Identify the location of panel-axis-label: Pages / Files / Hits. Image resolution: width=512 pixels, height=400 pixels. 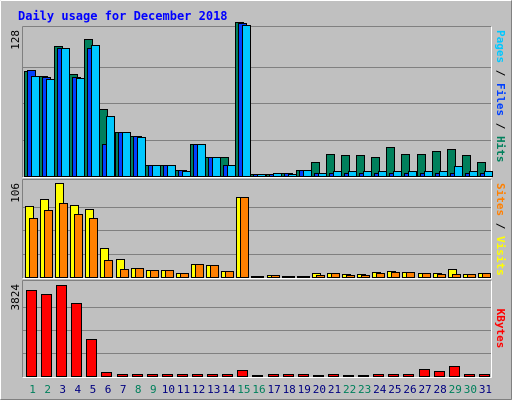
(500, 96).